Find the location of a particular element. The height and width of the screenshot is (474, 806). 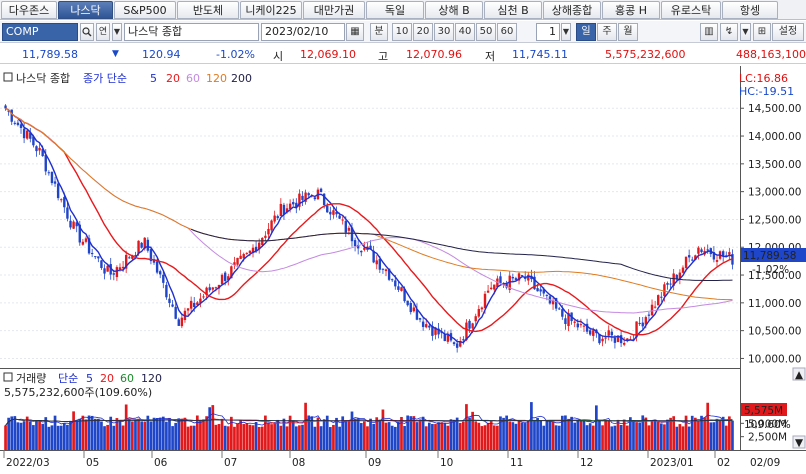

legend-ma60: 60 is located at coordinates (193, 78).